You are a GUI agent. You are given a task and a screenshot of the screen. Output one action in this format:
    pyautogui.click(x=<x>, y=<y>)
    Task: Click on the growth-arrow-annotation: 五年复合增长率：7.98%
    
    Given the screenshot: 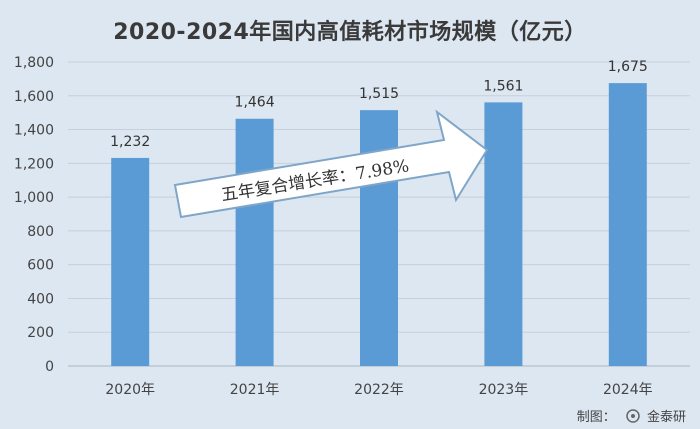 What is the action you would take?
    pyautogui.click(x=331, y=164)
    